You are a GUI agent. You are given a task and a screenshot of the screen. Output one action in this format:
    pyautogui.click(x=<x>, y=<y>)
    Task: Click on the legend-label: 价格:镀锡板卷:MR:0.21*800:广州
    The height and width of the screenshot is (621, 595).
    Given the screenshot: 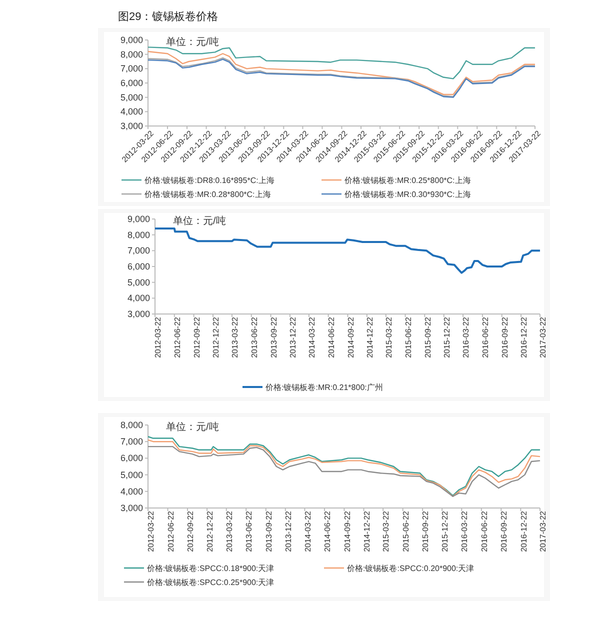 What is the action you would take?
    pyautogui.click(x=323, y=387)
    